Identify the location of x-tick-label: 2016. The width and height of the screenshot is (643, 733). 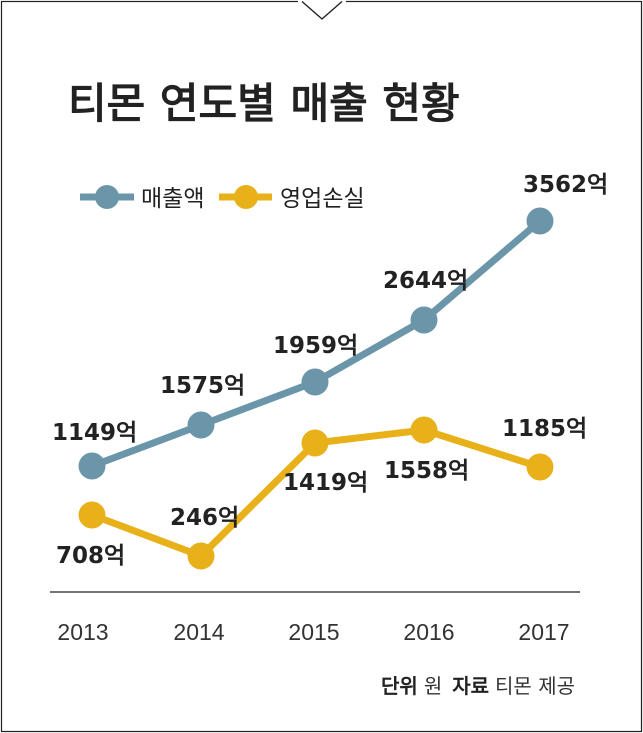
(428, 632).